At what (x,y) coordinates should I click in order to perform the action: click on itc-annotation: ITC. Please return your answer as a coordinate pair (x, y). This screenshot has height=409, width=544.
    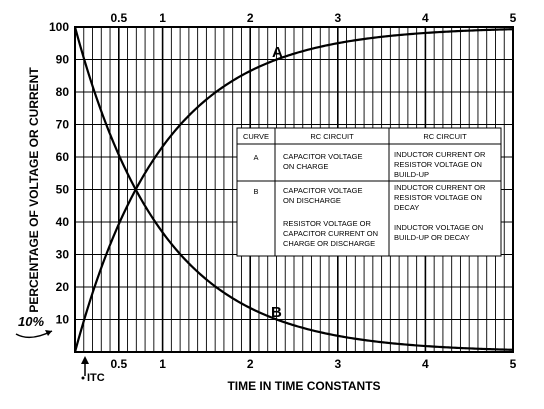
    Looking at the image, I should click on (93, 370).